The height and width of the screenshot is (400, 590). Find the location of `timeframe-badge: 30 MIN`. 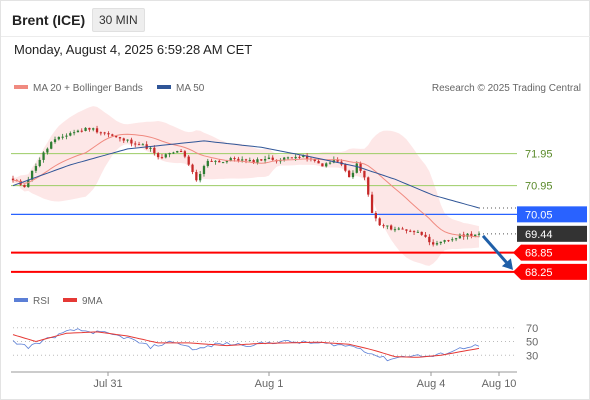

timeframe-badge: 30 MIN is located at coordinates (118, 20).